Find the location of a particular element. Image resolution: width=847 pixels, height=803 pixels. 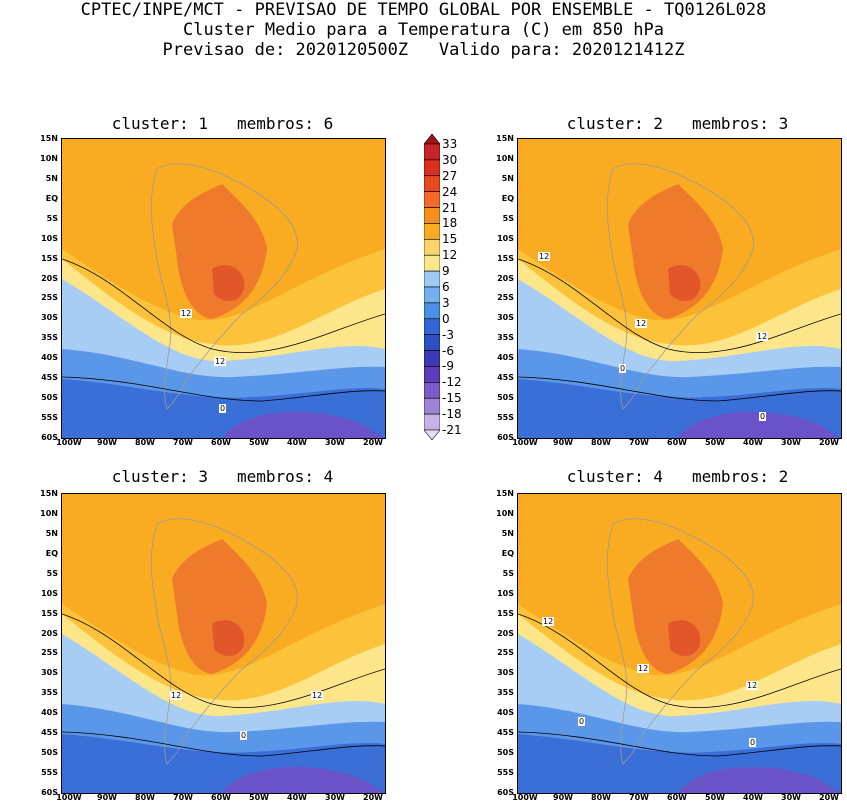

lat-tick-label: EQ is located at coordinates (507, 553).